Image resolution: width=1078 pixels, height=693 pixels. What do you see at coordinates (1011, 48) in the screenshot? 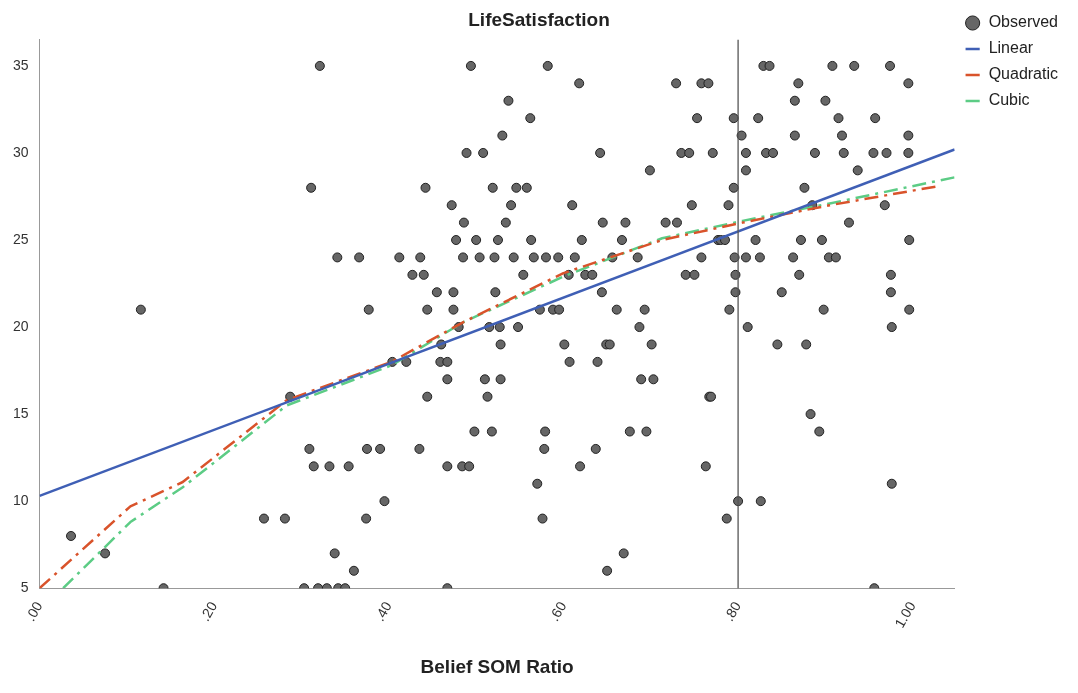
I see `legend-label: Linear` at bounding box center [1011, 48].